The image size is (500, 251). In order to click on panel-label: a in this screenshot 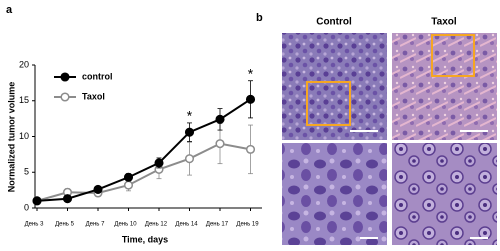, I will do `click(9, 10)`.